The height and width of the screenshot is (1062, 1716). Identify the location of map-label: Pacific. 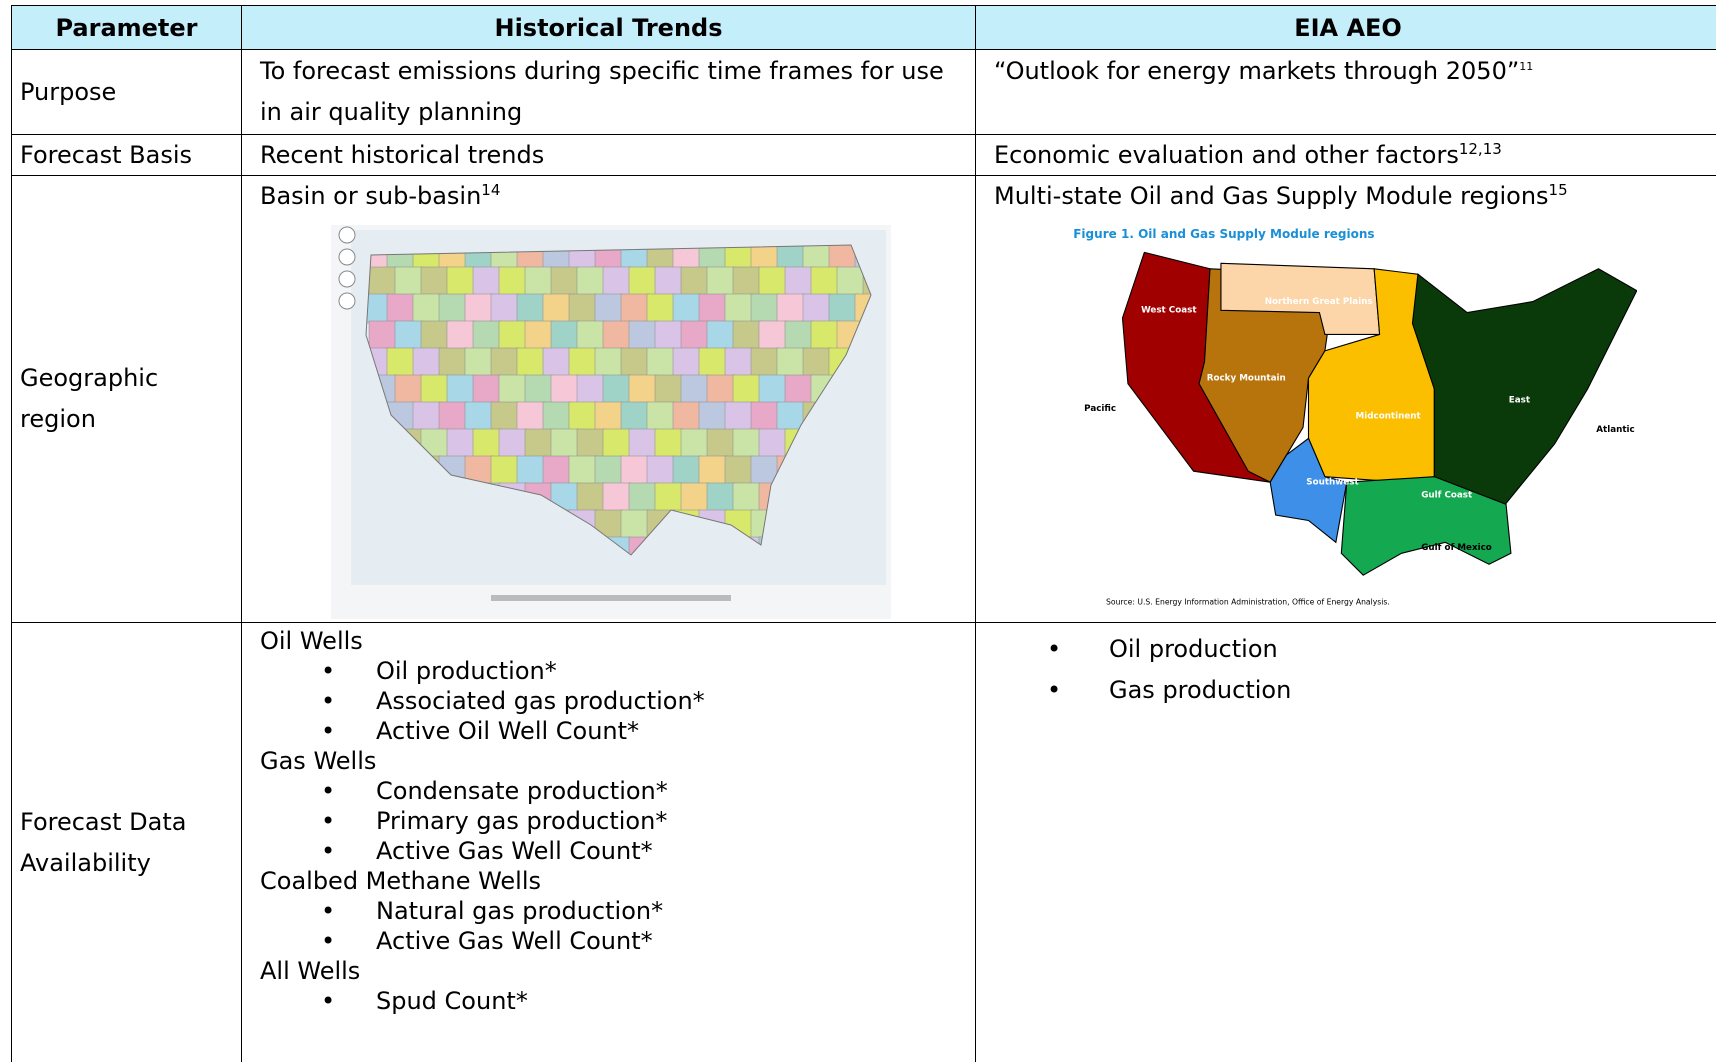
(1100, 409).